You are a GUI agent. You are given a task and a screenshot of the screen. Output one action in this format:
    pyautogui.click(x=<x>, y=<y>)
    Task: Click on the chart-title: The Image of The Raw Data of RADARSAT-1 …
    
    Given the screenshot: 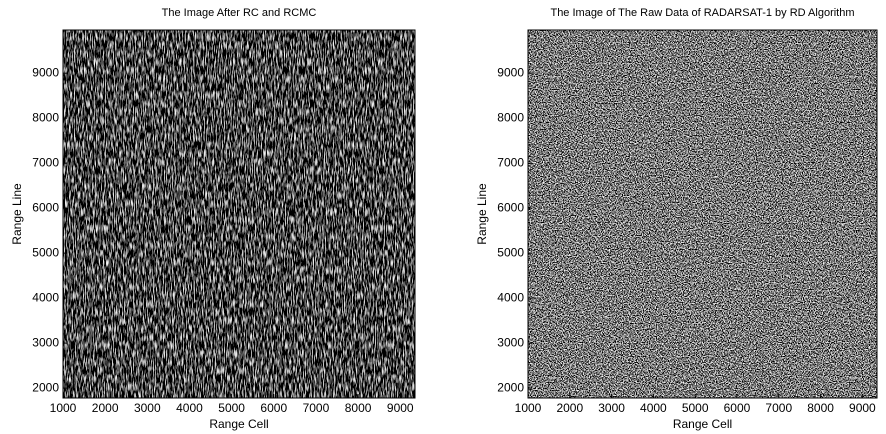 What is the action you would take?
    pyautogui.click(x=702, y=13)
    